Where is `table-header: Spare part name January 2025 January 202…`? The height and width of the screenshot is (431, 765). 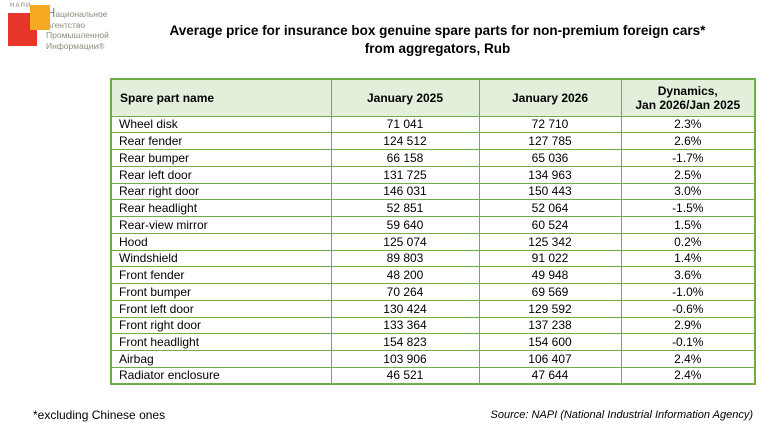
table-header: Spare part name January 2025 January 202… is located at coordinates (433, 97).